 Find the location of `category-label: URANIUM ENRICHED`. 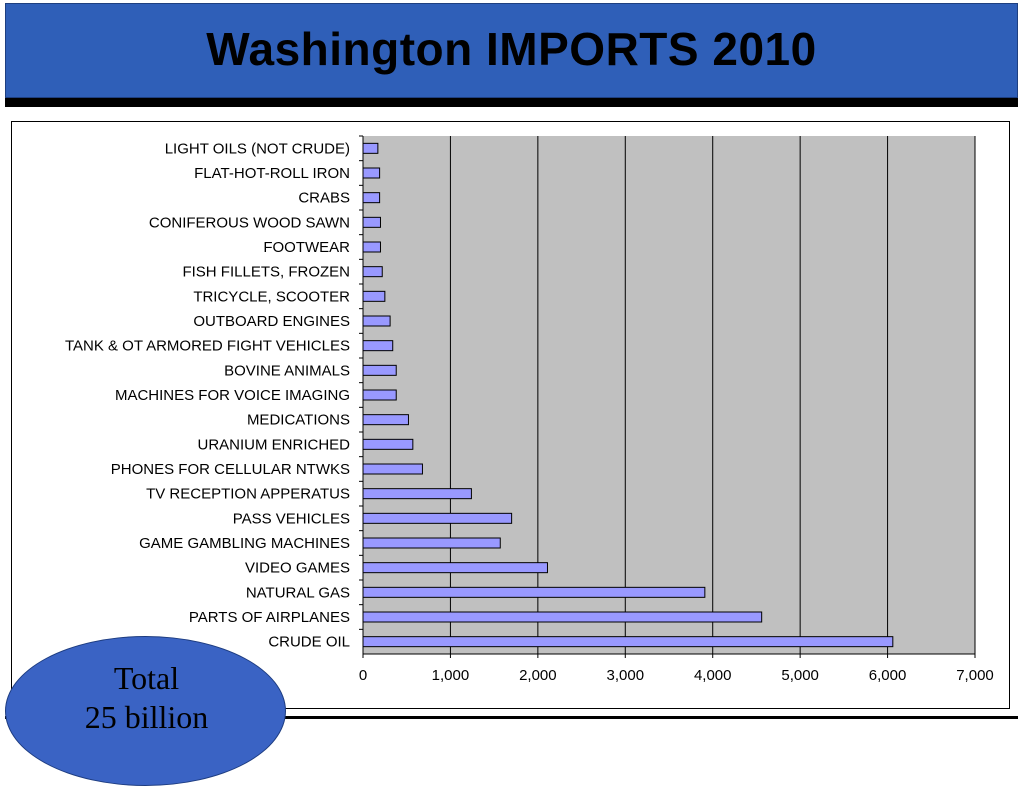

category-label: URANIUM ENRICHED is located at coordinates (273, 444).